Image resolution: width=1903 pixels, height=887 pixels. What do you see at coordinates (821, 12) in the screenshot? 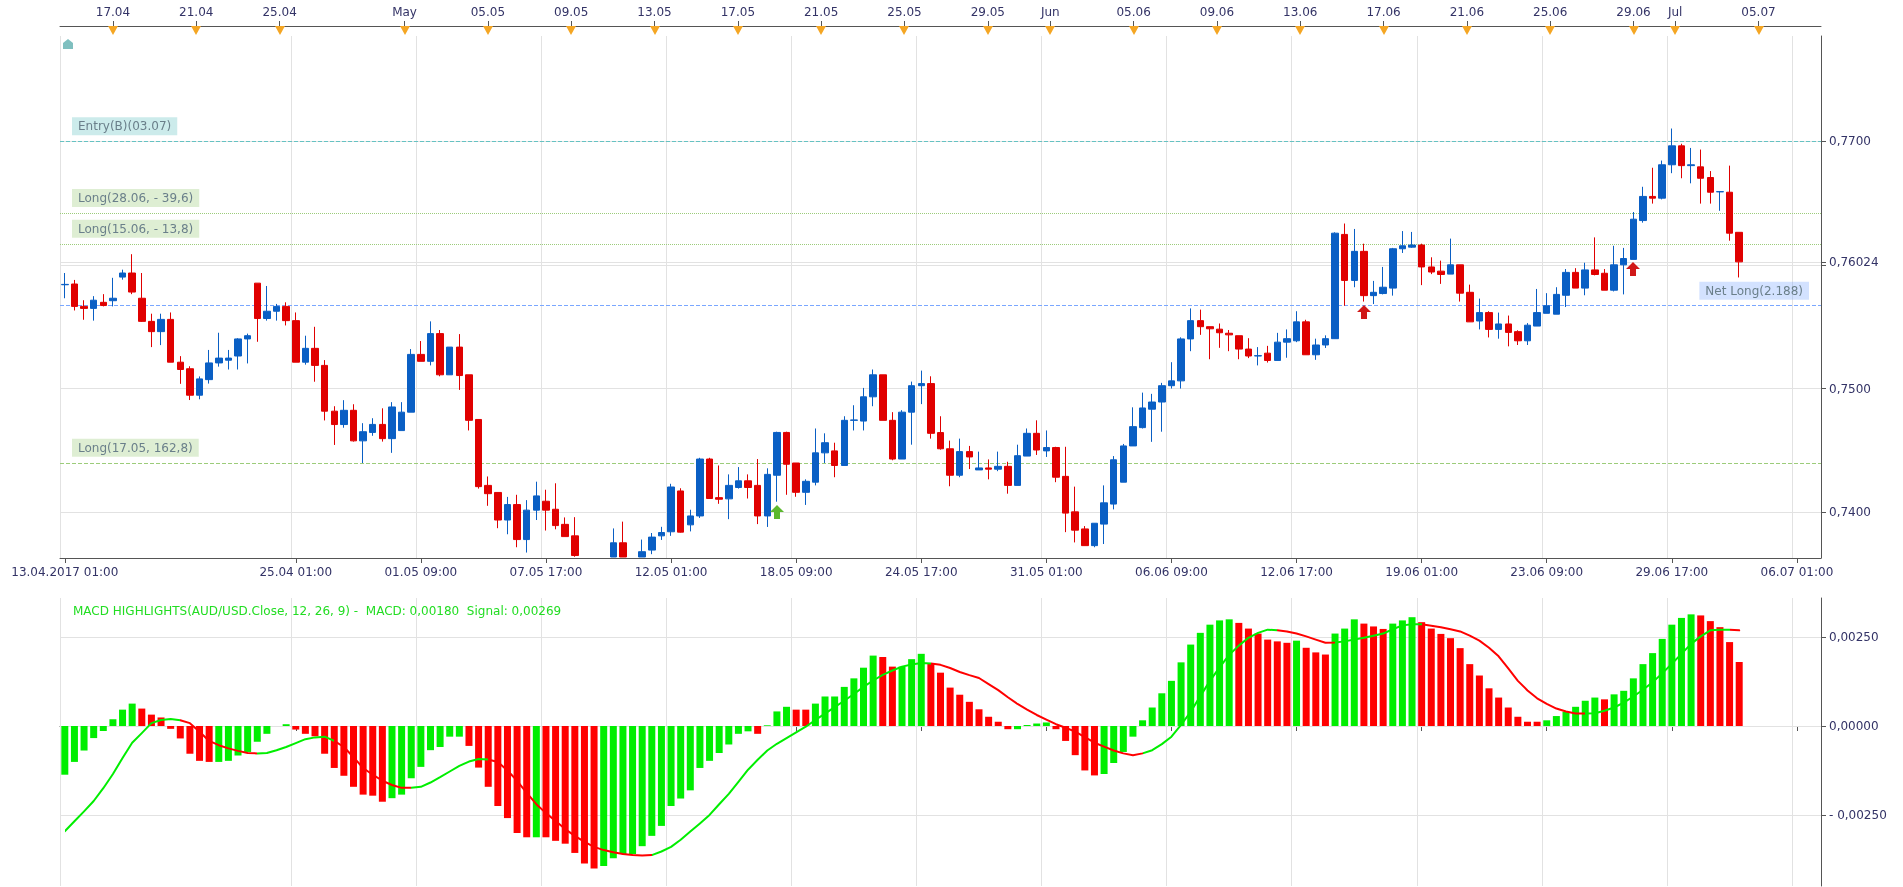
I see `x2-tick-label: 21.05` at bounding box center [821, 12].